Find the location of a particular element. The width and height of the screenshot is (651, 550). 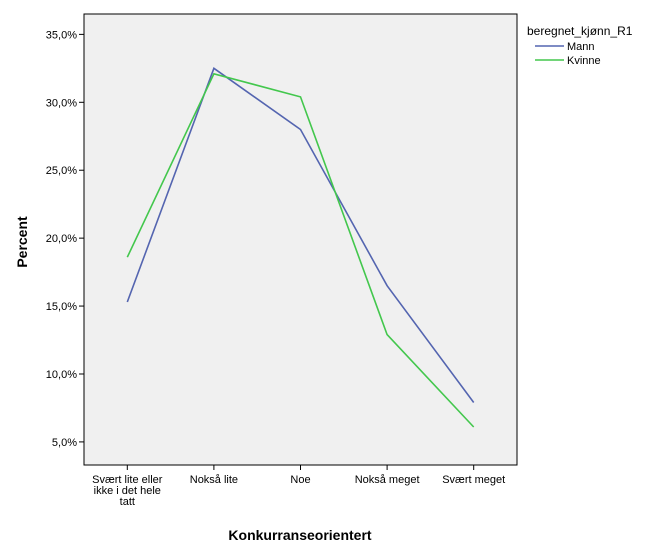

legend-label: Kvinne is located at coordinates (584, 61).